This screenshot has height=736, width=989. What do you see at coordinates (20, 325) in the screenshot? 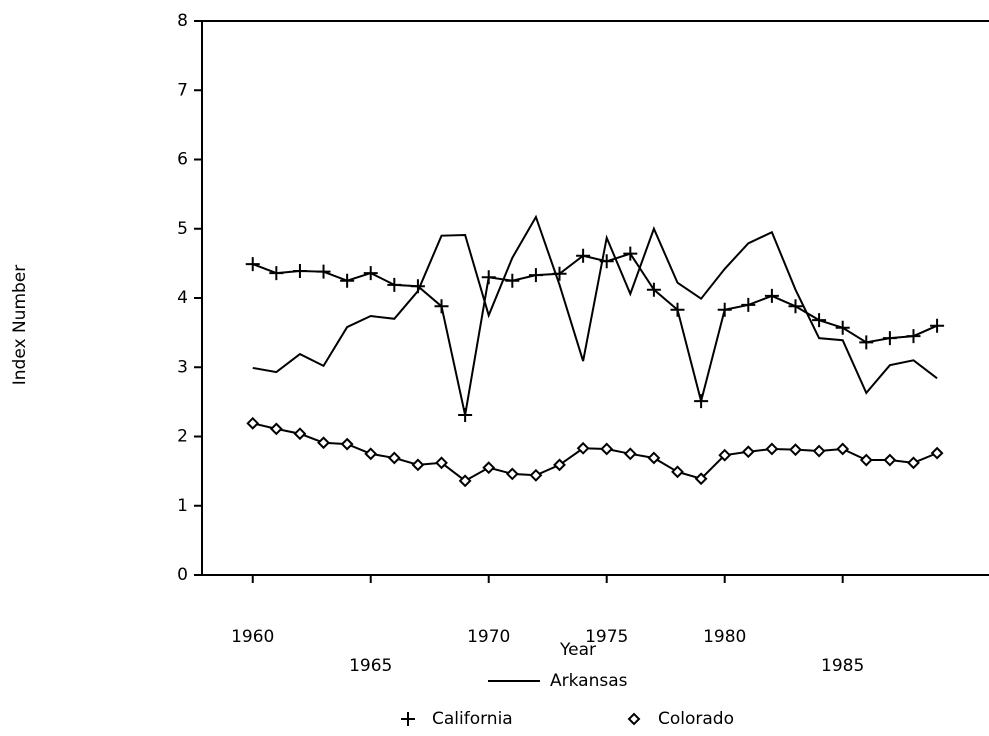
I see `y-axis-label: Index Number` at bounding box center [20, 325].